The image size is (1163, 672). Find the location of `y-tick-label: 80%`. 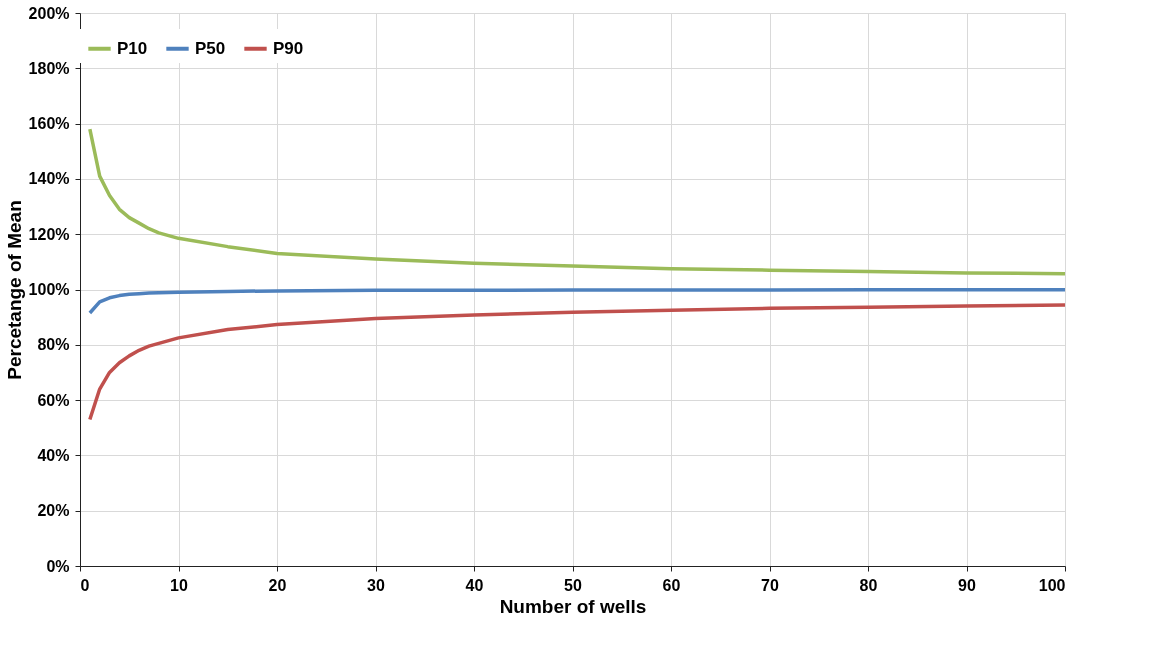

y-tick-label: 80% is located at coordinates (53, 345).